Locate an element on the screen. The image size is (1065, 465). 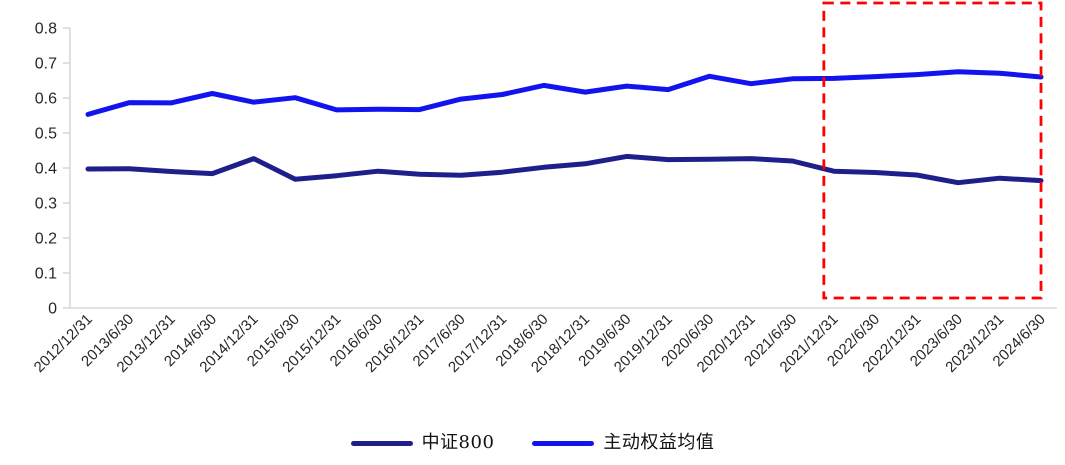
highlight-dashed-box is located at coordinates (932, 150).